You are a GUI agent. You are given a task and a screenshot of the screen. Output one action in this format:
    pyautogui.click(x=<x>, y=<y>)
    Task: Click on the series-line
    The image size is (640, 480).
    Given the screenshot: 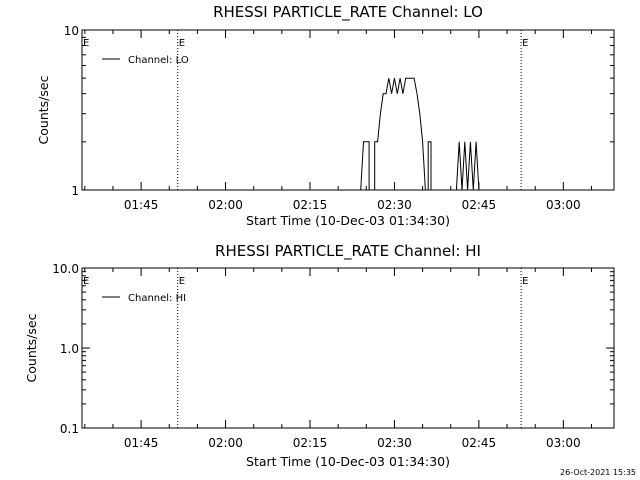 What is the action you would take?
    pyautogui.click(x=420, y=134)
    